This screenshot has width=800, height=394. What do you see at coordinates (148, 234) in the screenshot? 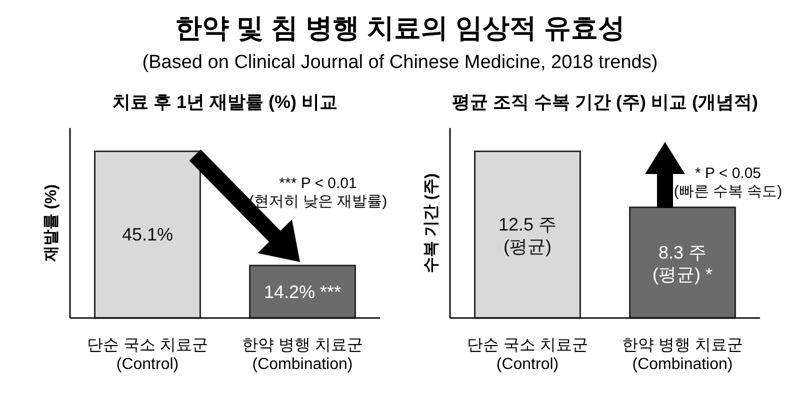
I see `data-label: 45.1%` at bounding box center [148, 234].